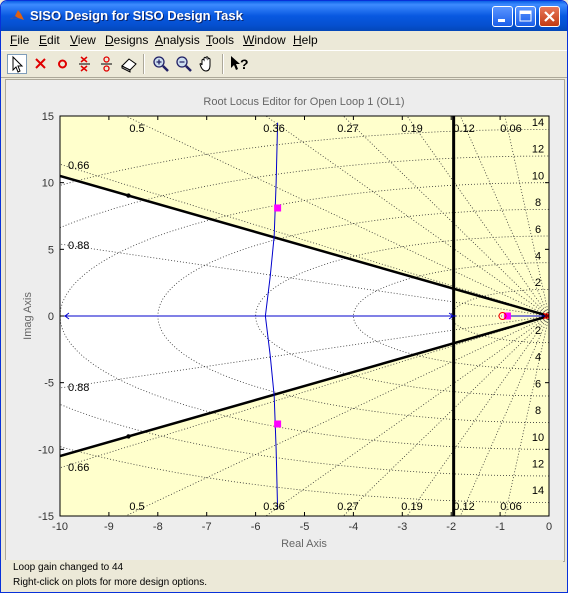 The width and height of the screenshot is (568, 593). I want to click on menu-file: File, so click(20, 40).